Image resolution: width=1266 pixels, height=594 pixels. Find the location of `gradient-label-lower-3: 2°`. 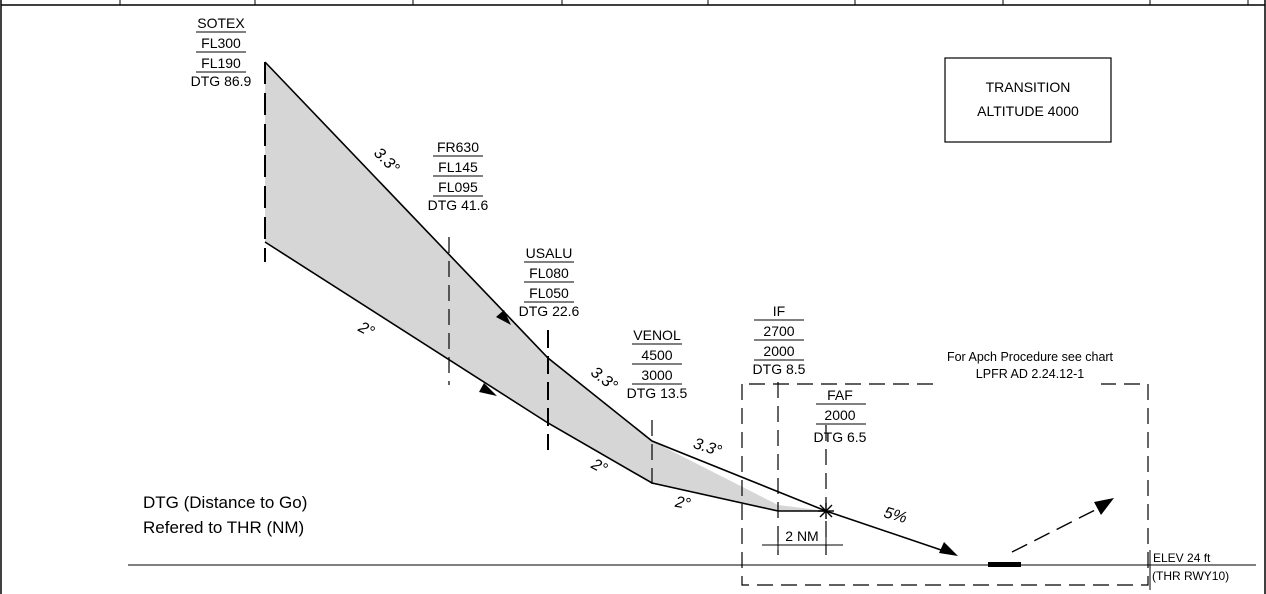

gradient-label-lower-3: 2° is located at coordinates (683, 504).